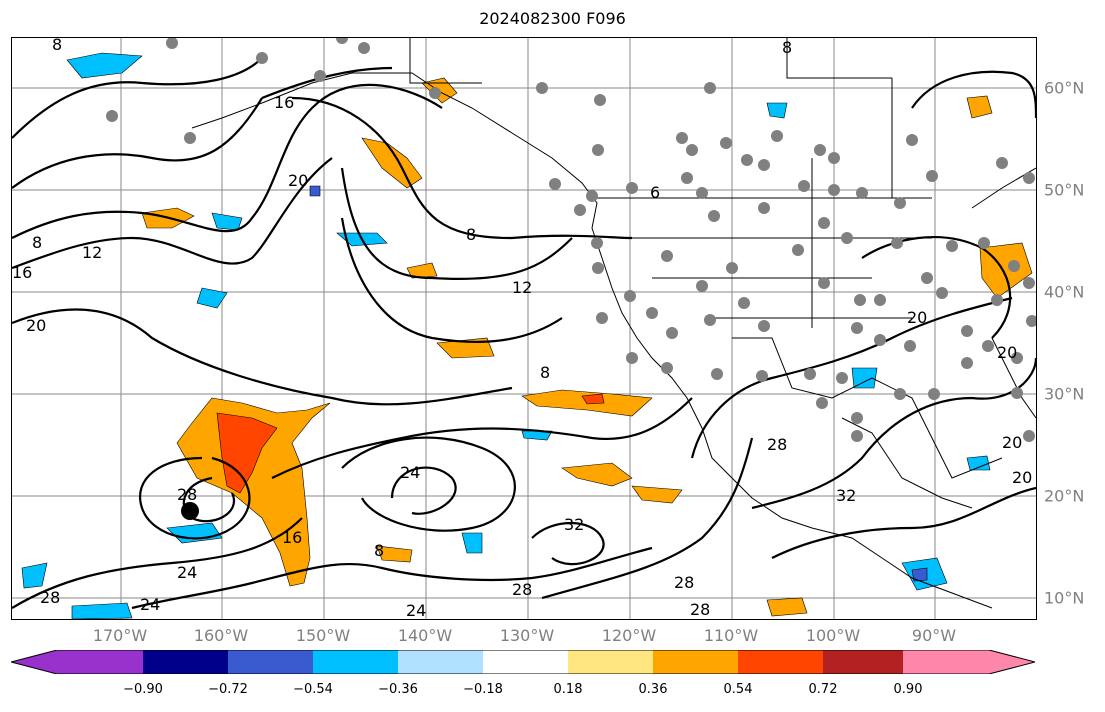 The width and height of the screenshot is (1105, 712). Describe the element at coordinates (1064, 190) in the screenshot. I see `lat-label: 50°N` at that location.